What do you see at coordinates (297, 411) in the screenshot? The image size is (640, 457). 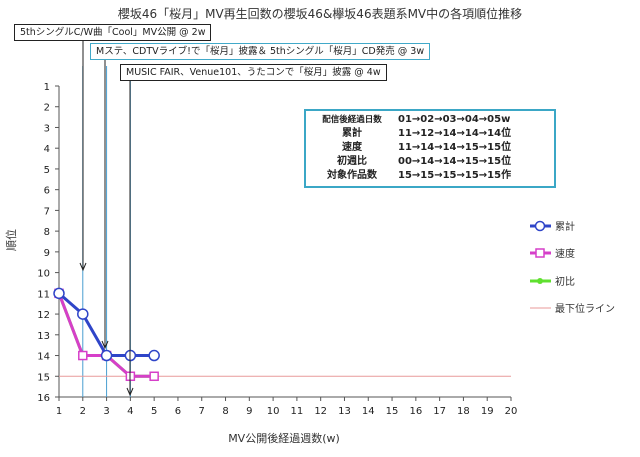 I see `x-tick-label: 11` at bounding box center [297, 411].